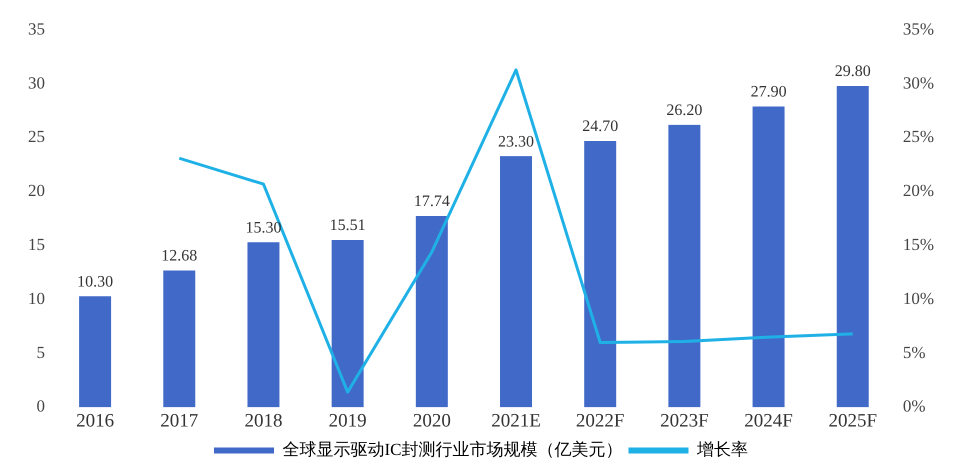 Image resolution: width=962 pixels, height=471 pixels. What do you see at coordinates (852, 71) in the screenshot?
I see `data-label: 29.80` at bounding box center [852, 71].